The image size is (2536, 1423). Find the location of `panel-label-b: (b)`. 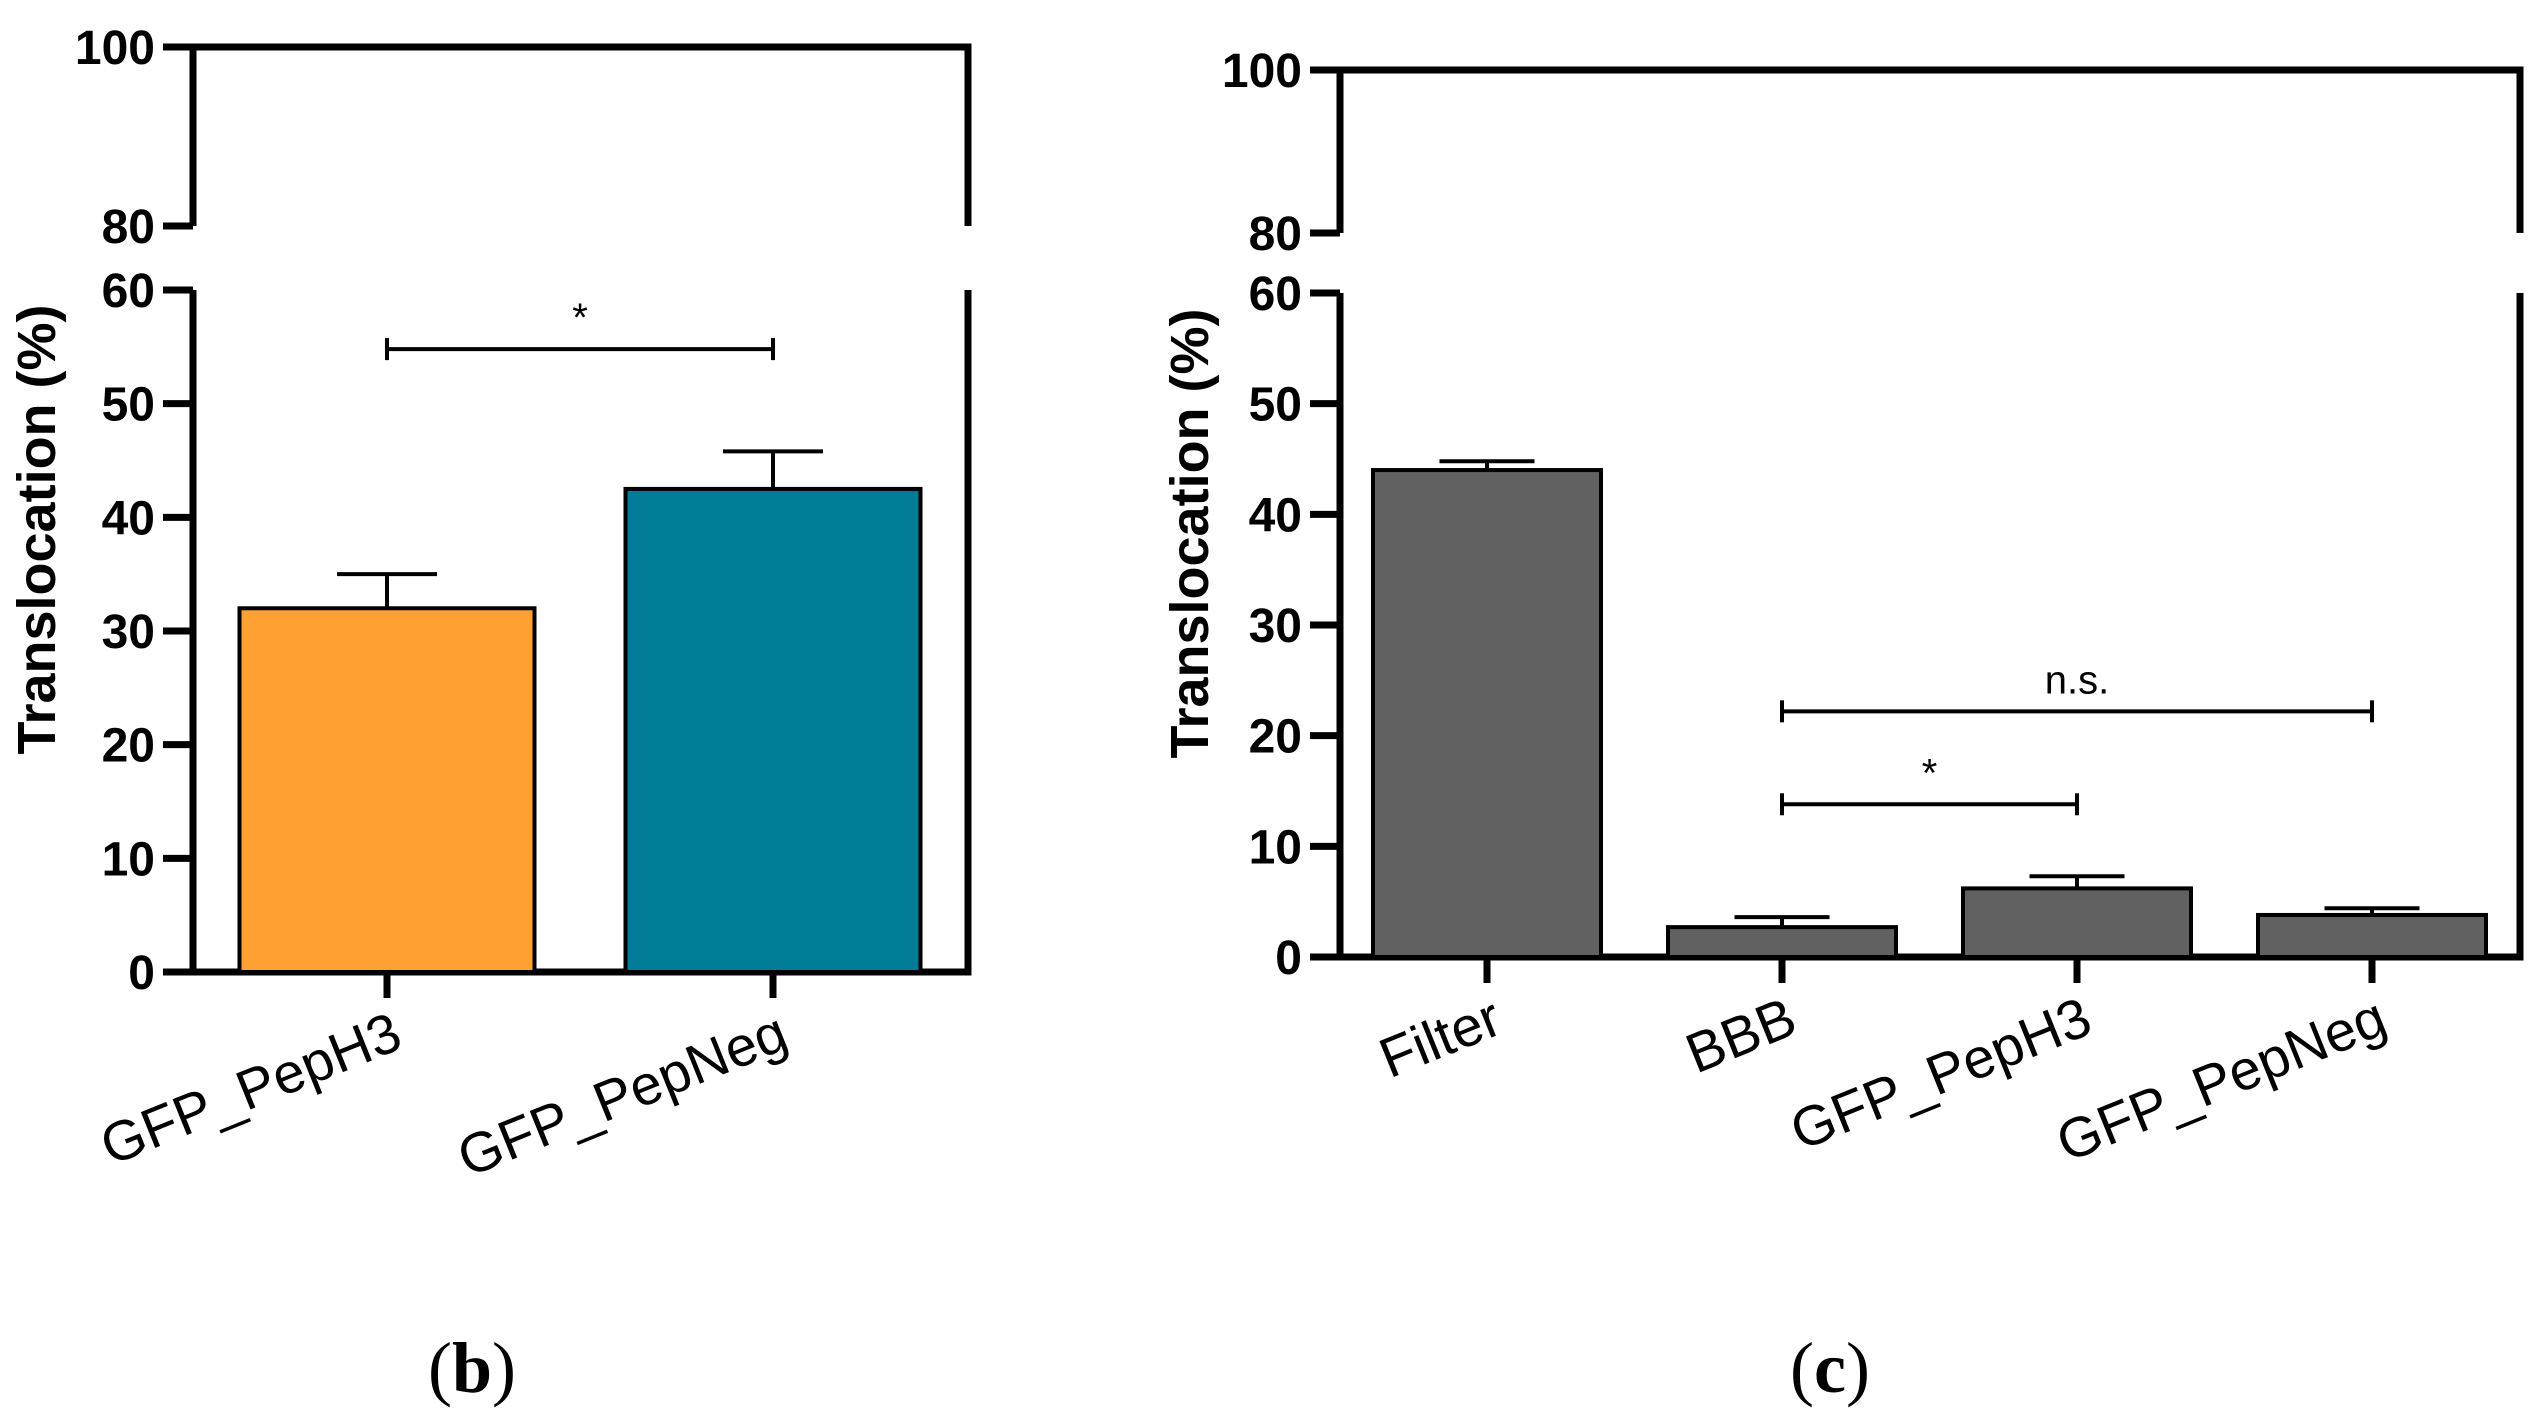

panel-label-b: (b) is located at coordinates (472, 1368).